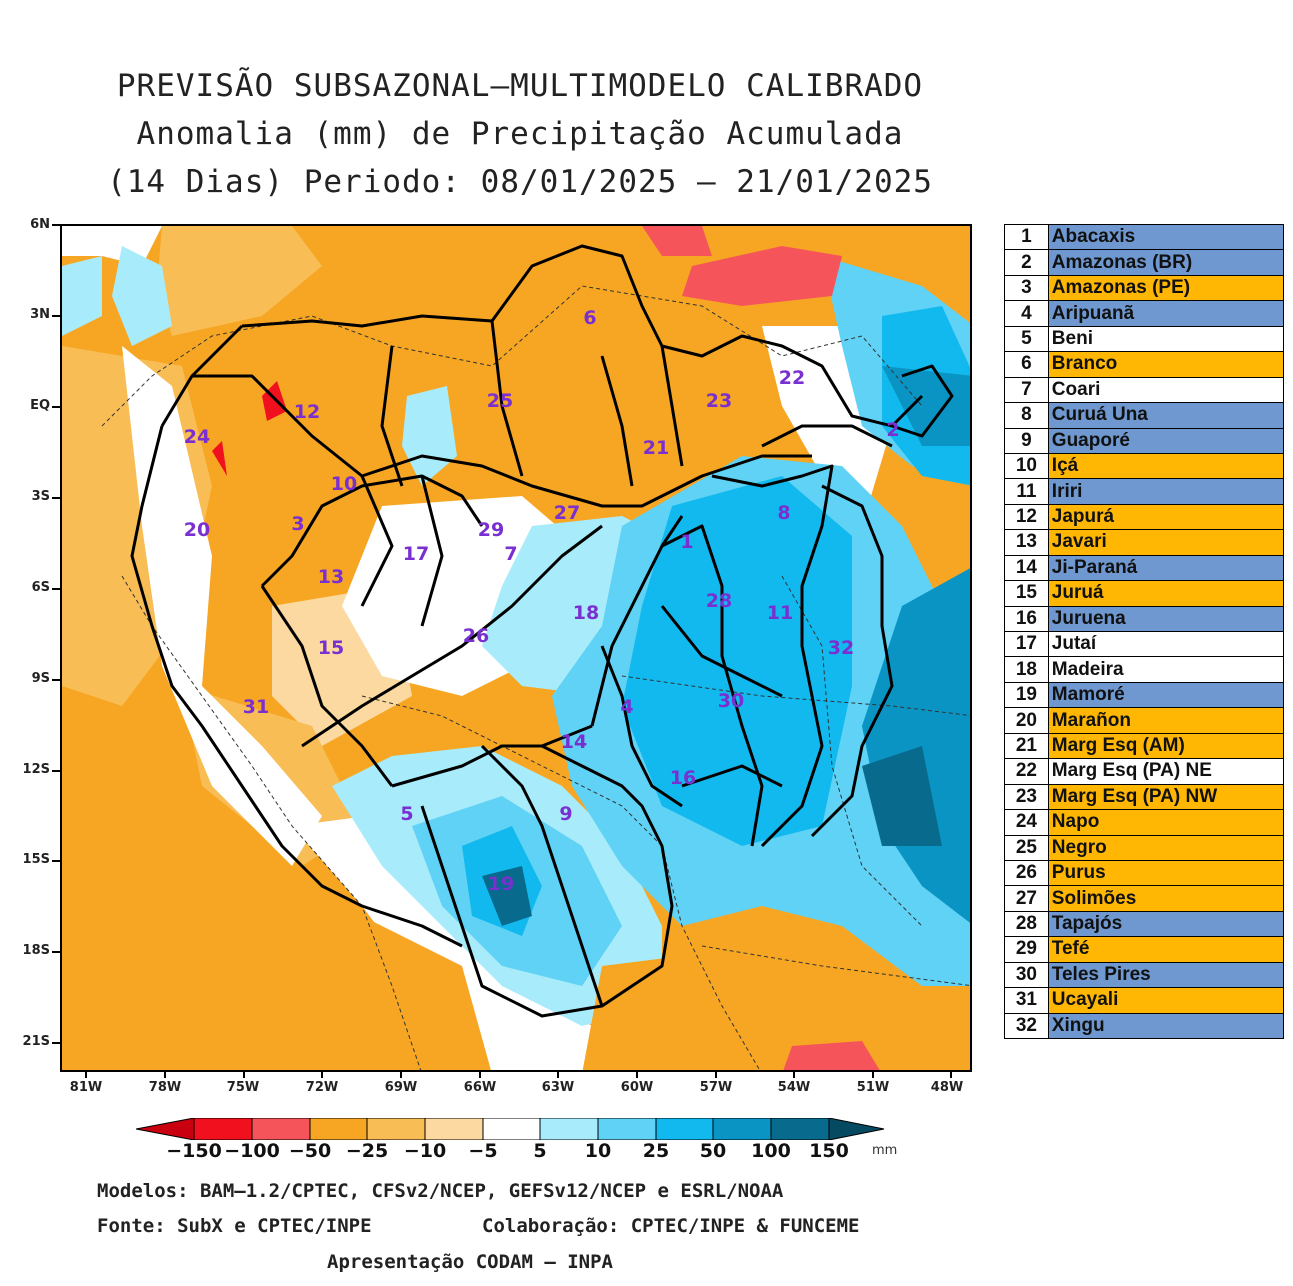  Describe the element at coordinates (719, 401) in the screenshot. I see `basin-label: 23` at that location.